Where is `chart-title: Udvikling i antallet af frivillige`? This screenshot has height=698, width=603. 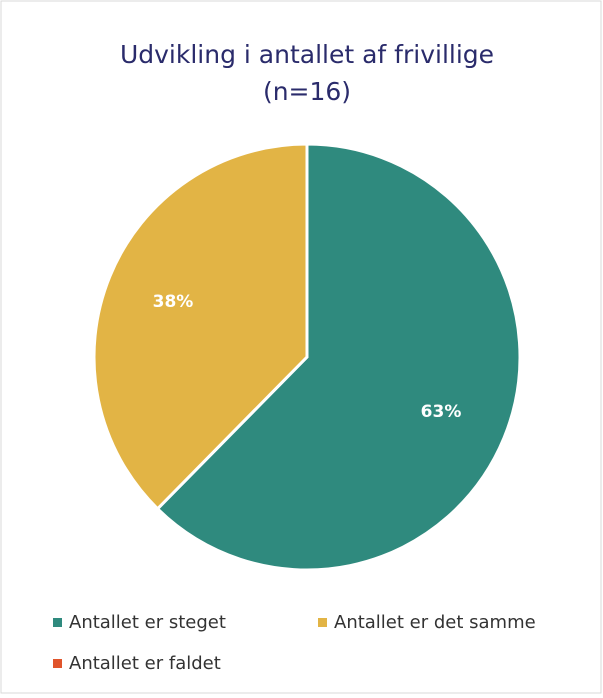 chart-title: Udvikling i antallet af frivillige is located at coordinates (307, 54).